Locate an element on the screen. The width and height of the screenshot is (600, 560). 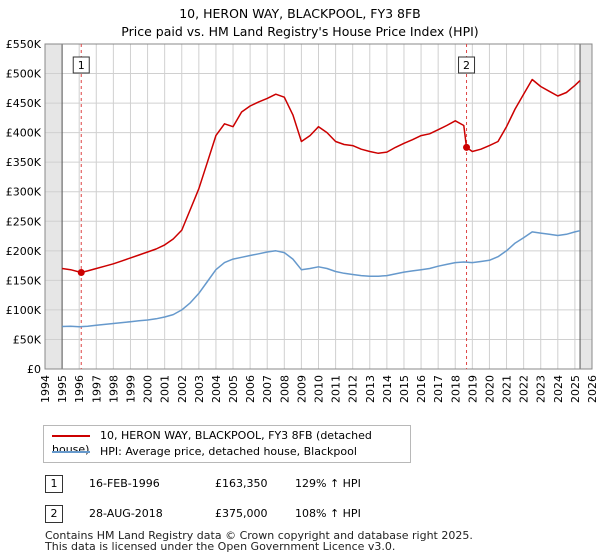
x-tick-label: 2006 is located at coordinates (250, 389).